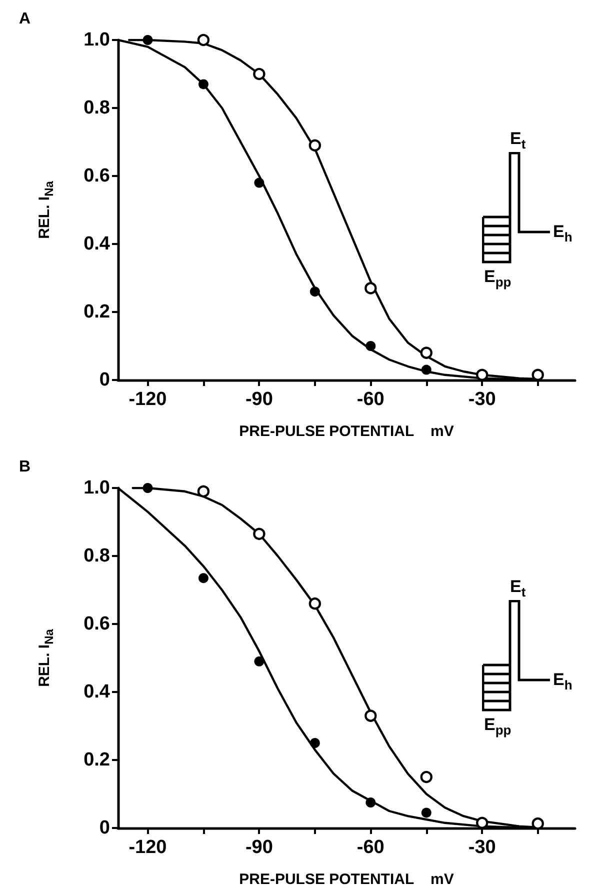 This screenshot has width=589, height=896. What do you see at coordinates (25, 19) in the screenshot?
I see `chart-title: A` at bounding box center [25, 19].